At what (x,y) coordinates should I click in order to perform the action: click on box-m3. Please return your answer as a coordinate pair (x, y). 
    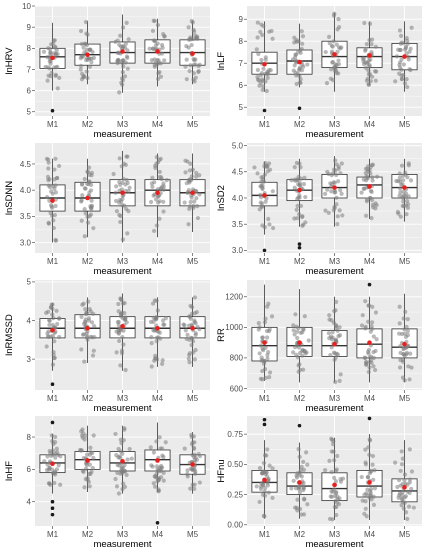
    Looking at the image, I should click on (334, 51).